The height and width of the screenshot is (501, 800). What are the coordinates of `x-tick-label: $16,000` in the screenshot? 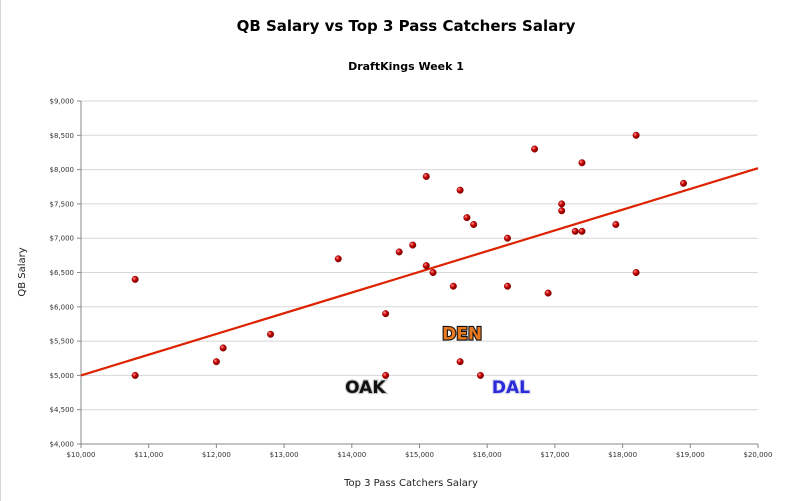 It's located at (487, 455).